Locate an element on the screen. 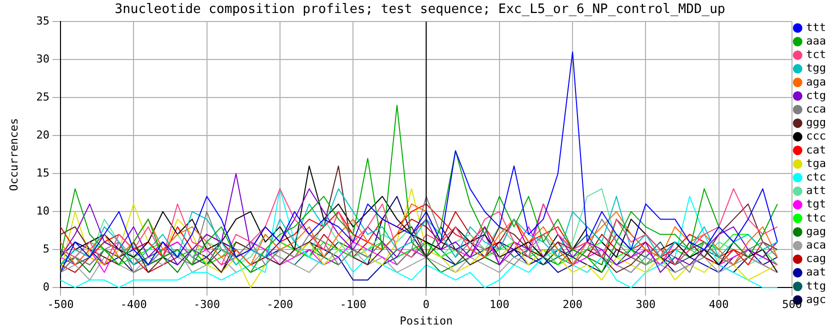 The height and width of the screenshot is (328, 840). legend-label: cag is located at coordinates (816, 259).